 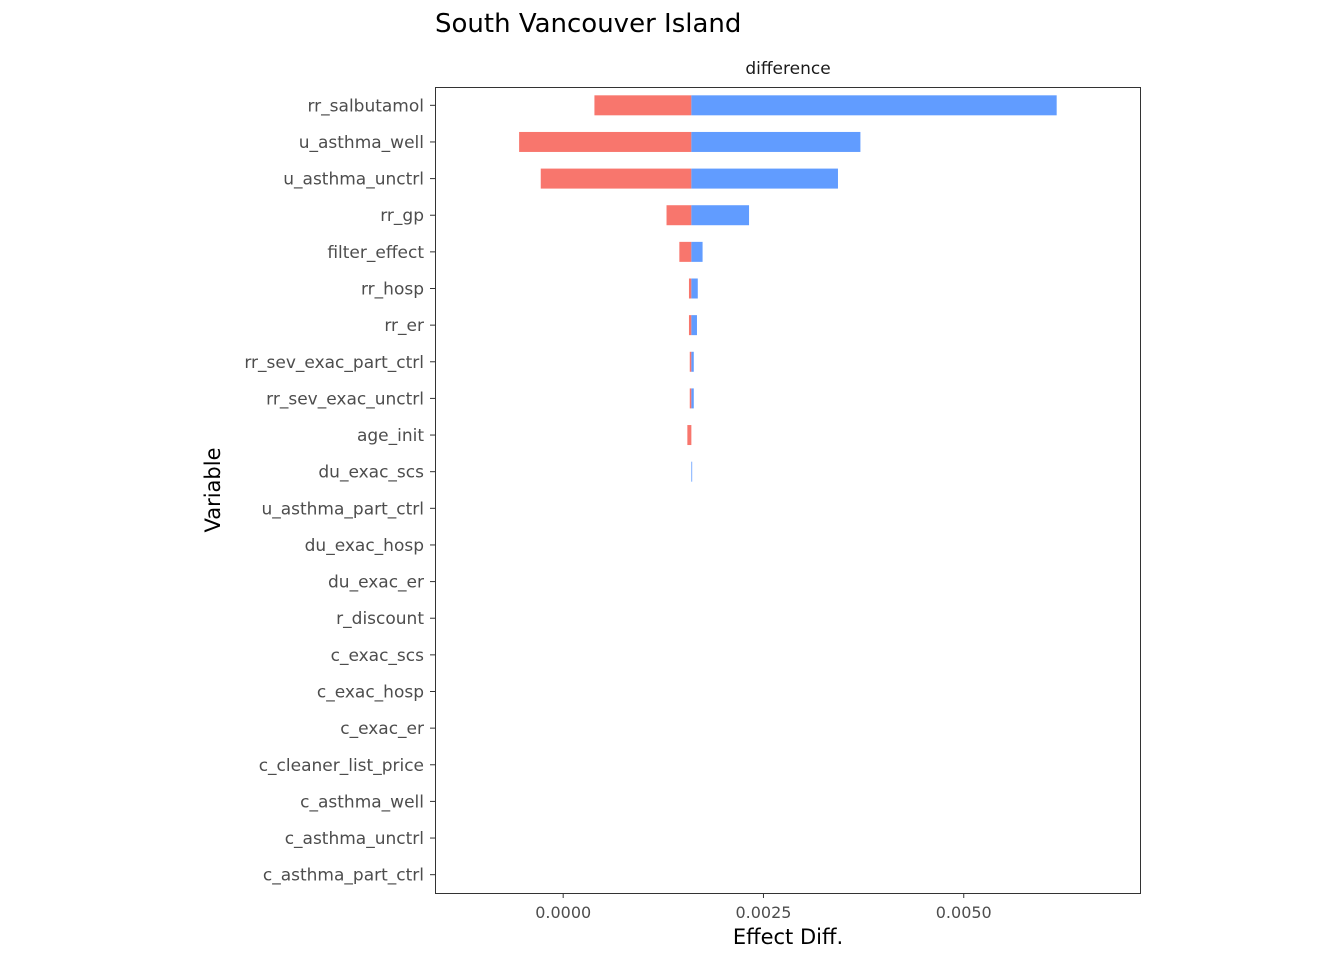 I want to click on facet-strip-label: difference, so click(x=787, y=69).